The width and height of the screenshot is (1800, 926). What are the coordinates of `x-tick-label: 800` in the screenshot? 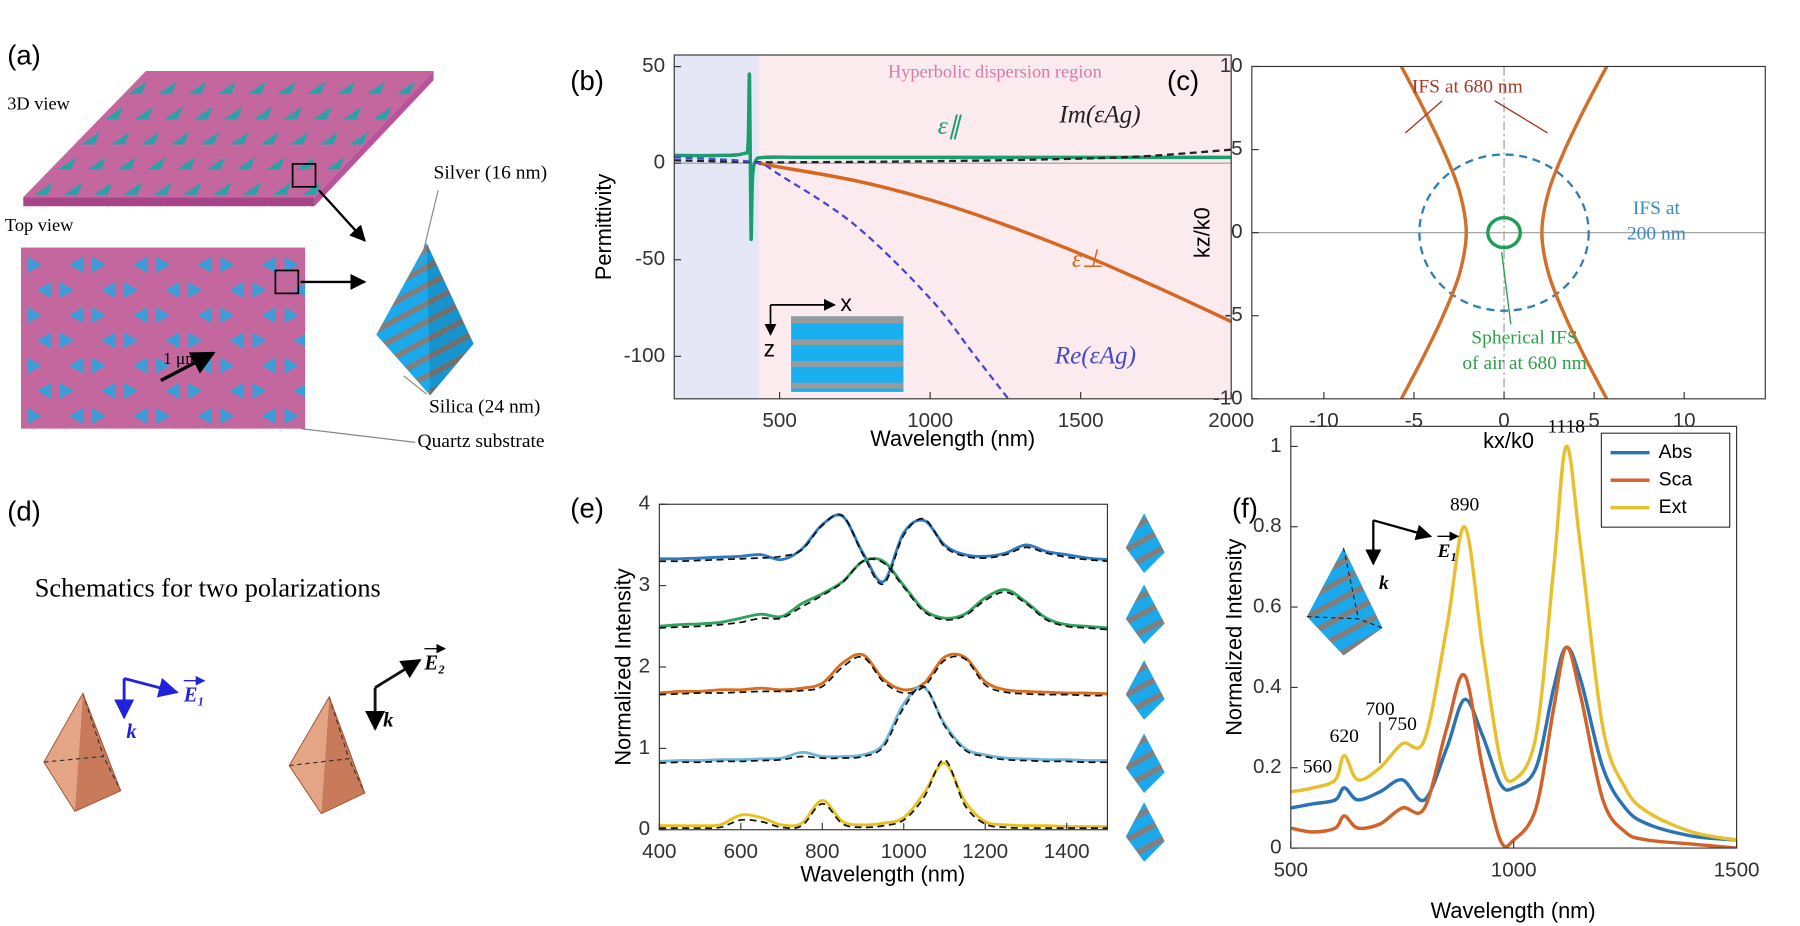 It's located at (822, 851).